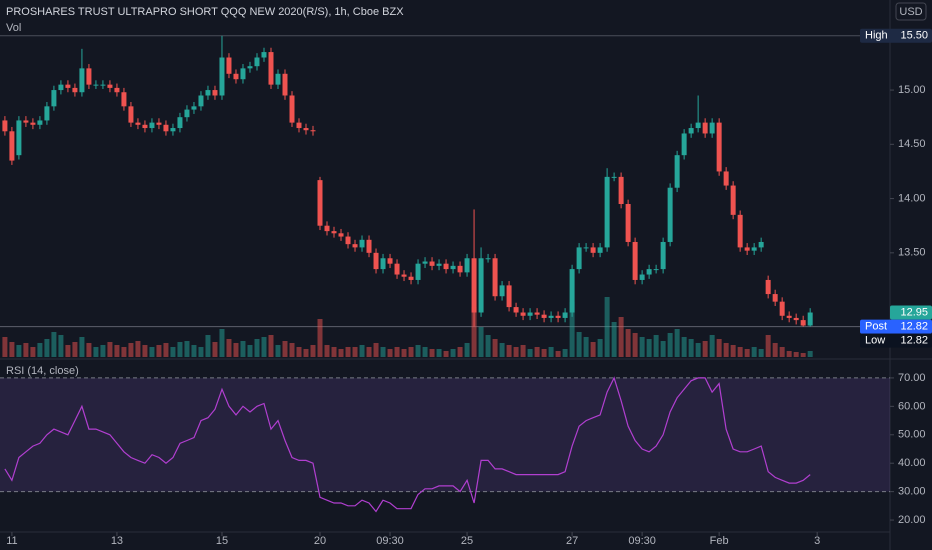 Image resolution: width=932 pixels, height=550 pixels. Describe the element at coordinates (817, 541) in the screenshot. I see `x-tick-label: 3` at that location.